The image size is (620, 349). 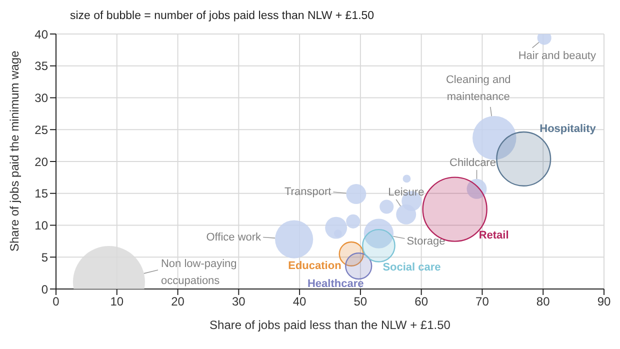 What do you see at coordinates (426, 242) in the screenshot?
I see `series-label: Storage` at bounding box center [426, 242].